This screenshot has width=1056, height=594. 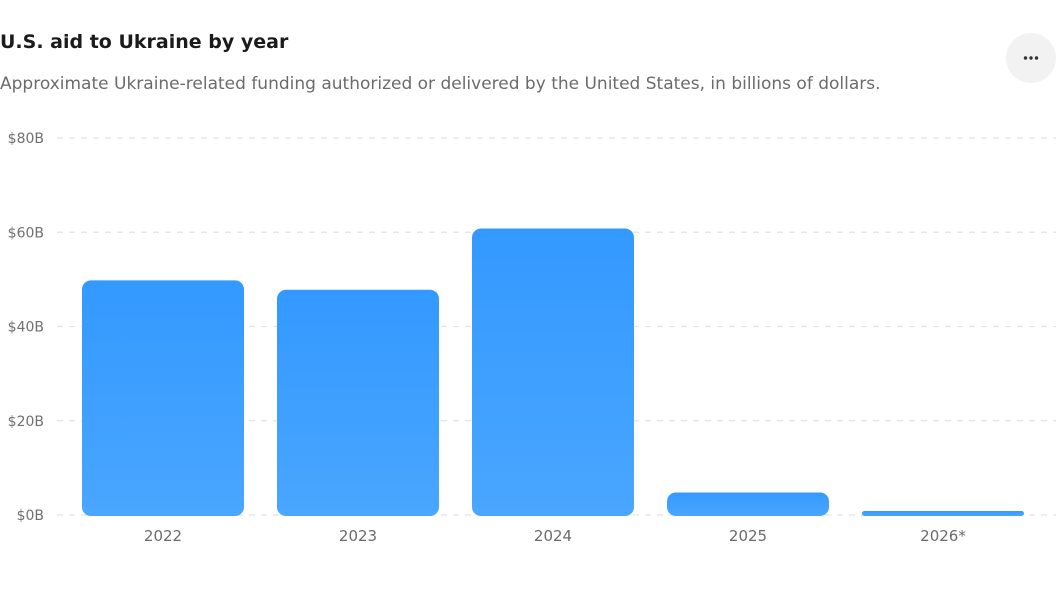 I want to click on bar-2024, so click(x=553, y=372).